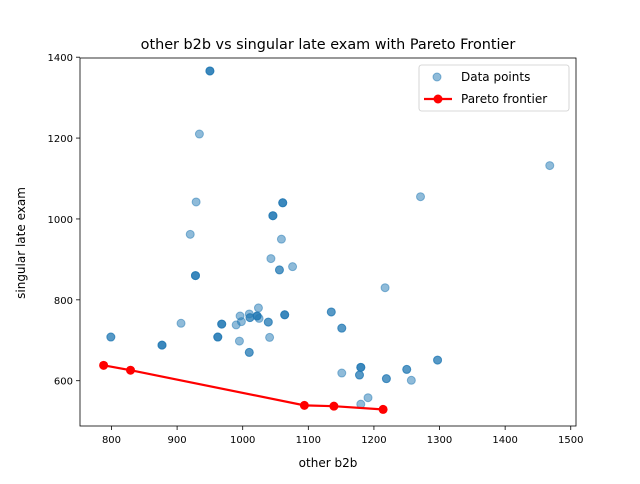 This screenshot has width=640, height=484. Describe the element at coordinates (63, 301) in the screenshot. I see `y-tick-label: 800` at that location.